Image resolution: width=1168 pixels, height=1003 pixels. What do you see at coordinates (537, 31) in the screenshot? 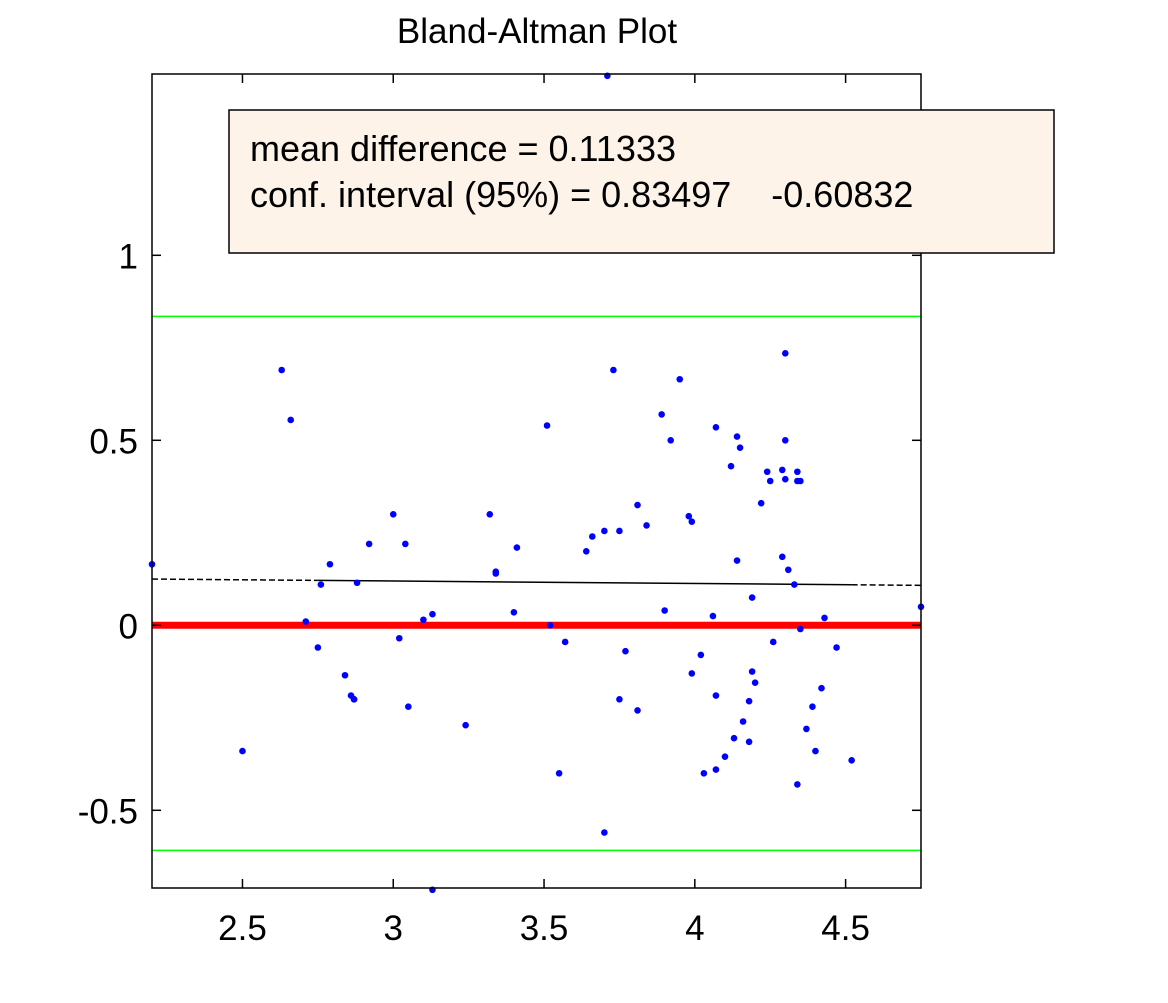
I see `chart-title: Bland-Altman Plot` at bounding box center [537, 31].